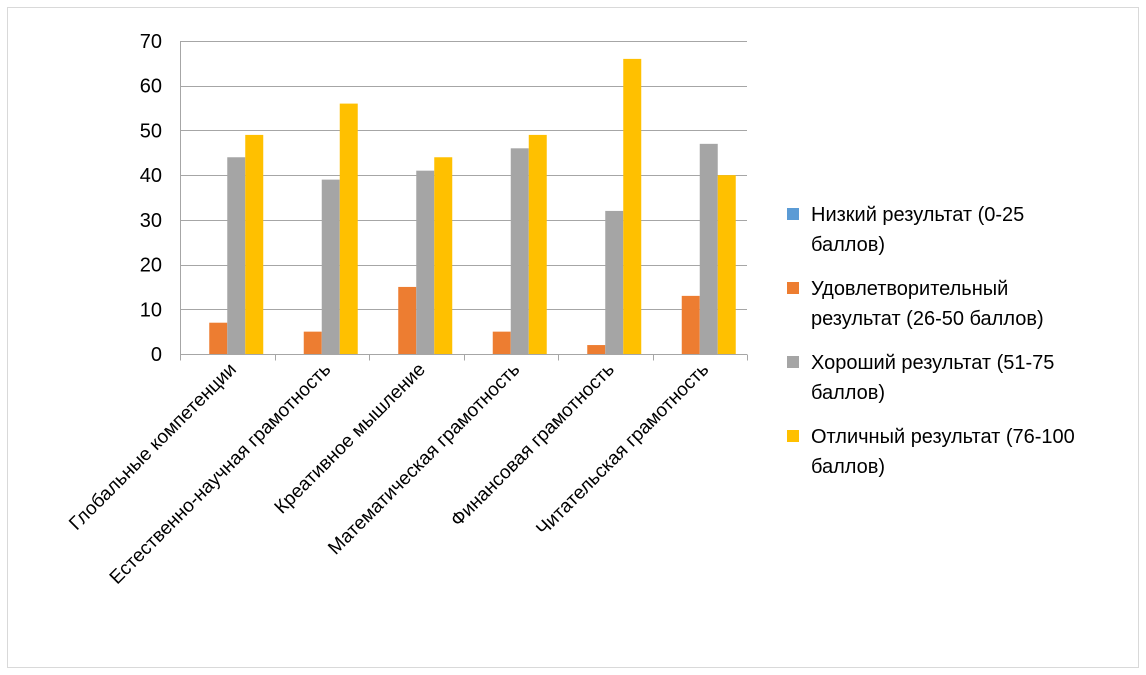 The width and height of the screenshot is (1146, 675). What do you see at coordinates (909, 289) in the screenshot?
I see `legend-label-2: Удовлетворительный` at bounding box center [909, 289].